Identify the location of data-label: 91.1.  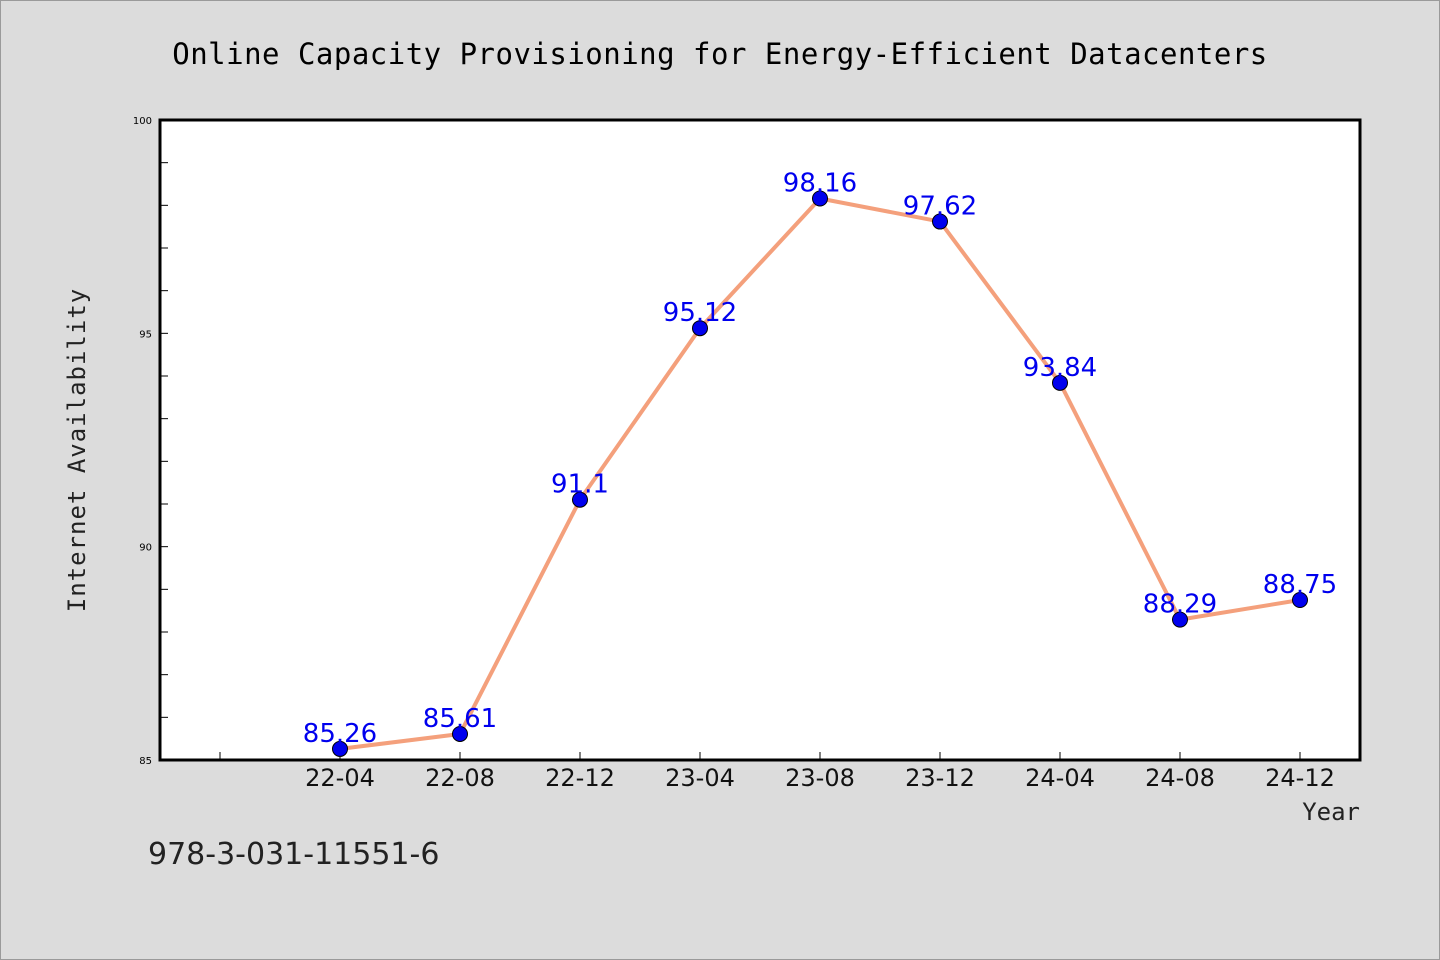
(580, 485).